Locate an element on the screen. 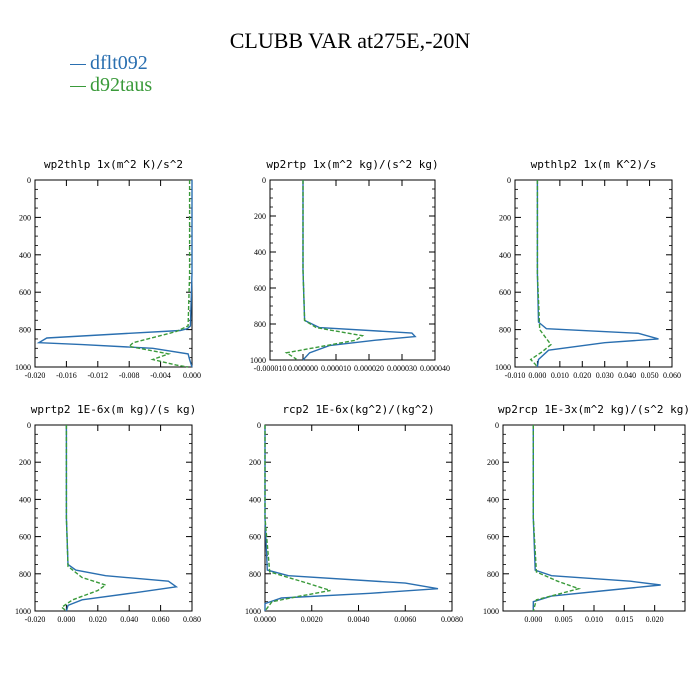 The width and height of the screenshot is (700, 700). x-tick-label: 0.0040 is located at coordinates (359, 619).